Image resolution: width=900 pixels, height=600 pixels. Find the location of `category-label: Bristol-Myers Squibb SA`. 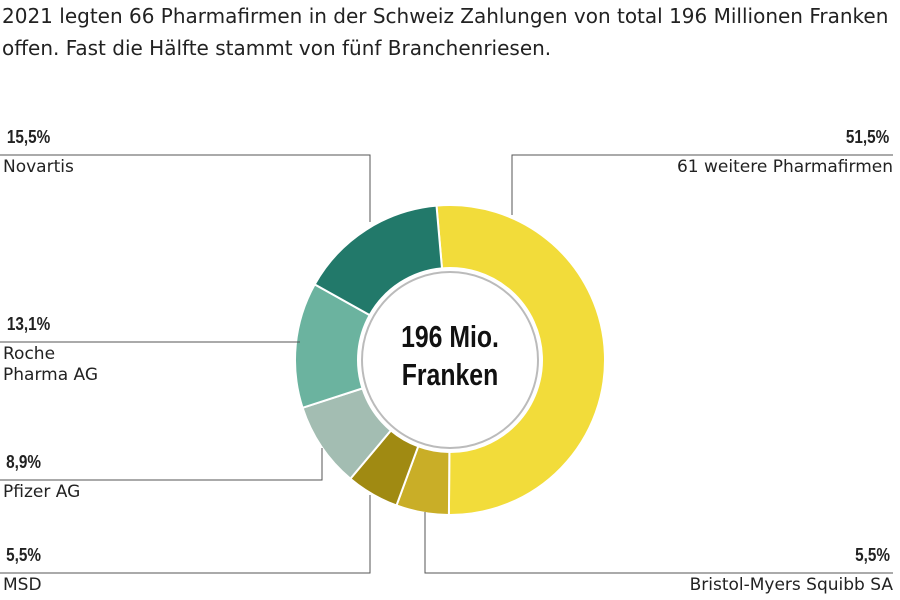

category-label: Bristol-Myers Squibb SA is located at coordinates (791, 585).